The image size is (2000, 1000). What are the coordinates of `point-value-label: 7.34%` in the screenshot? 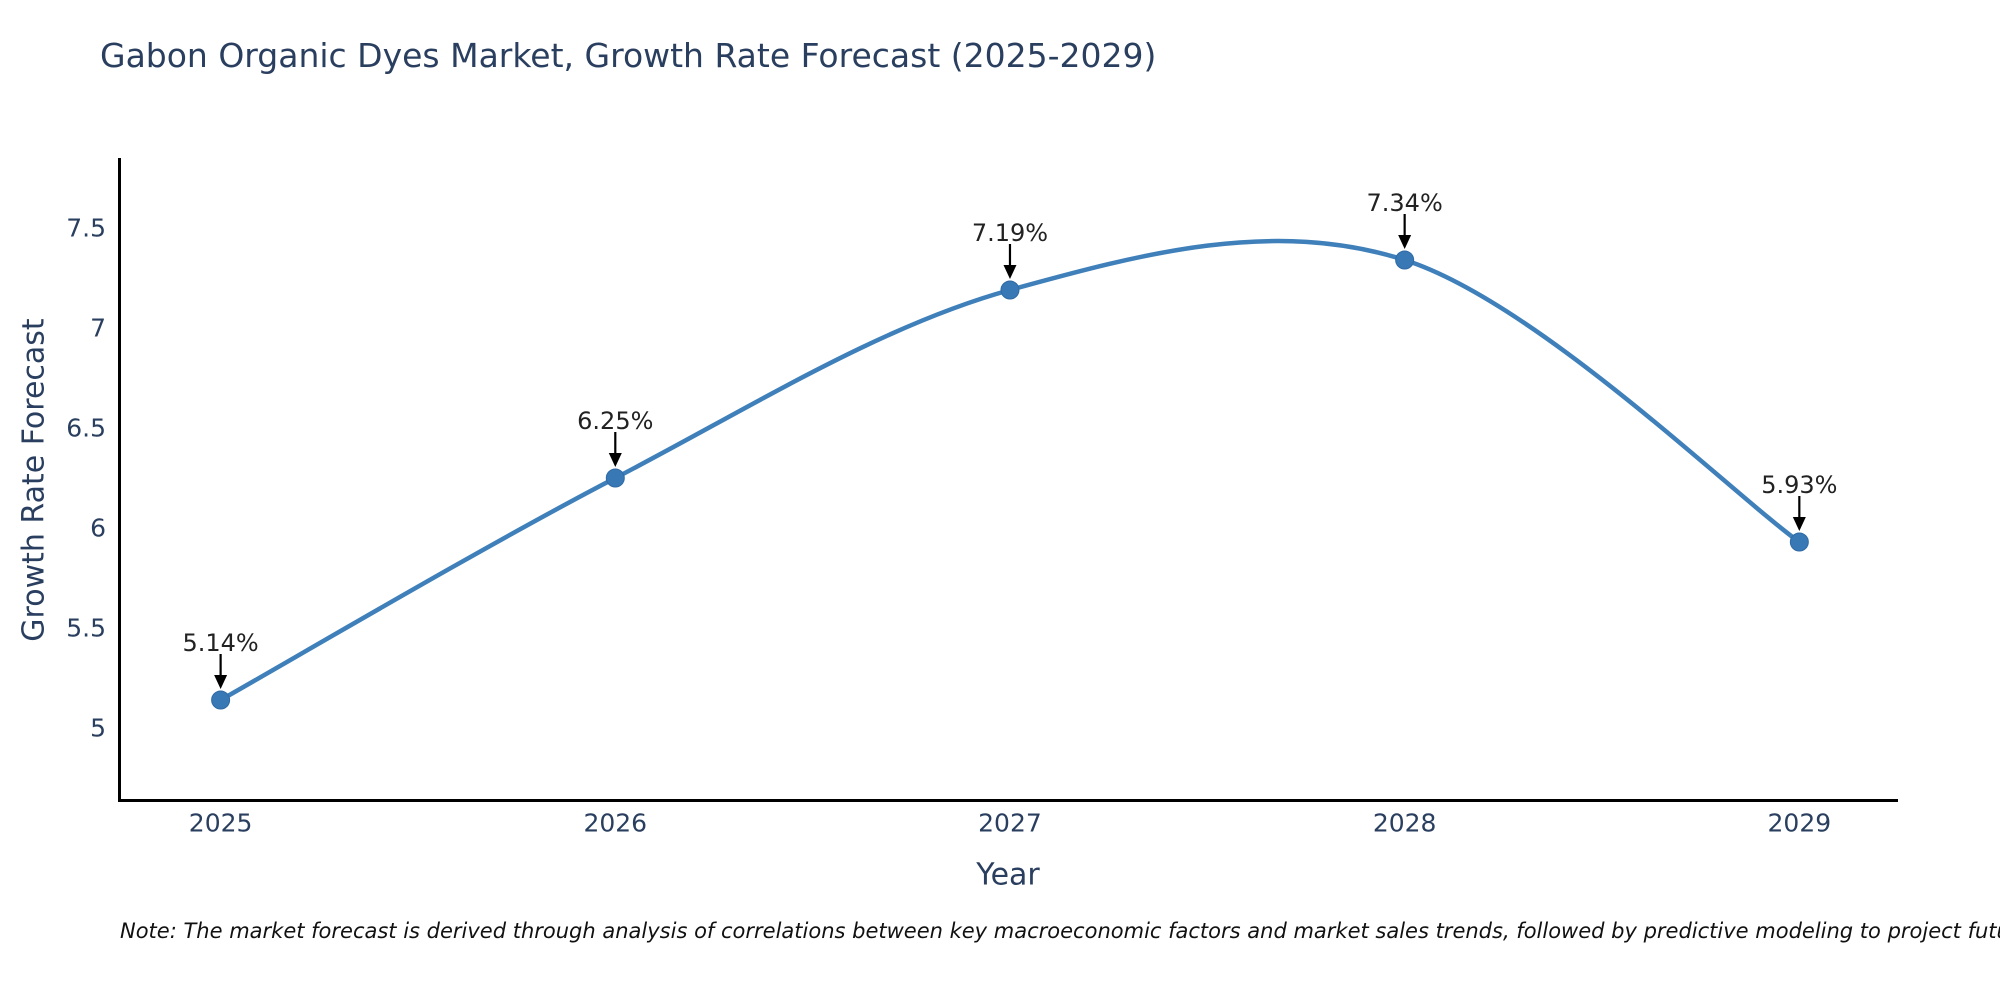 It's located at (1404, 203).